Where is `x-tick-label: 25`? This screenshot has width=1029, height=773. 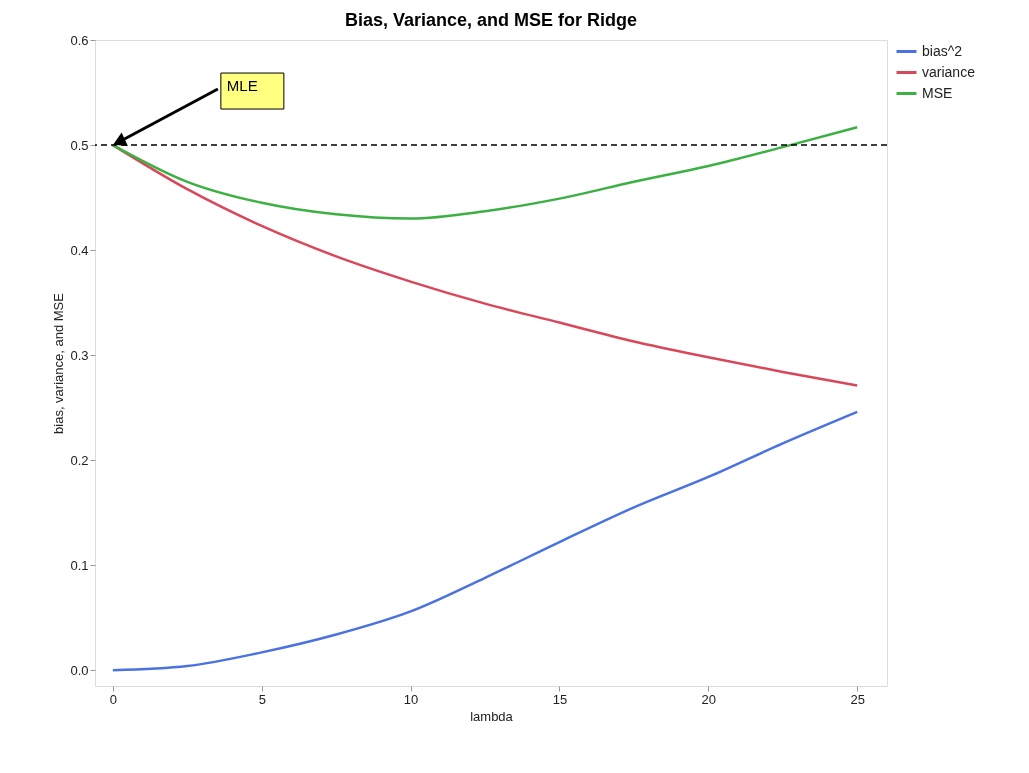 x-tick-label: 25 is located at coordinates (857, 699).